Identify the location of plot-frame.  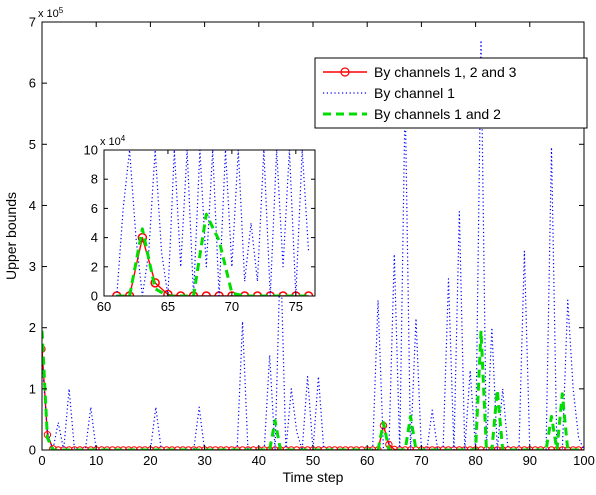
(209, 223).